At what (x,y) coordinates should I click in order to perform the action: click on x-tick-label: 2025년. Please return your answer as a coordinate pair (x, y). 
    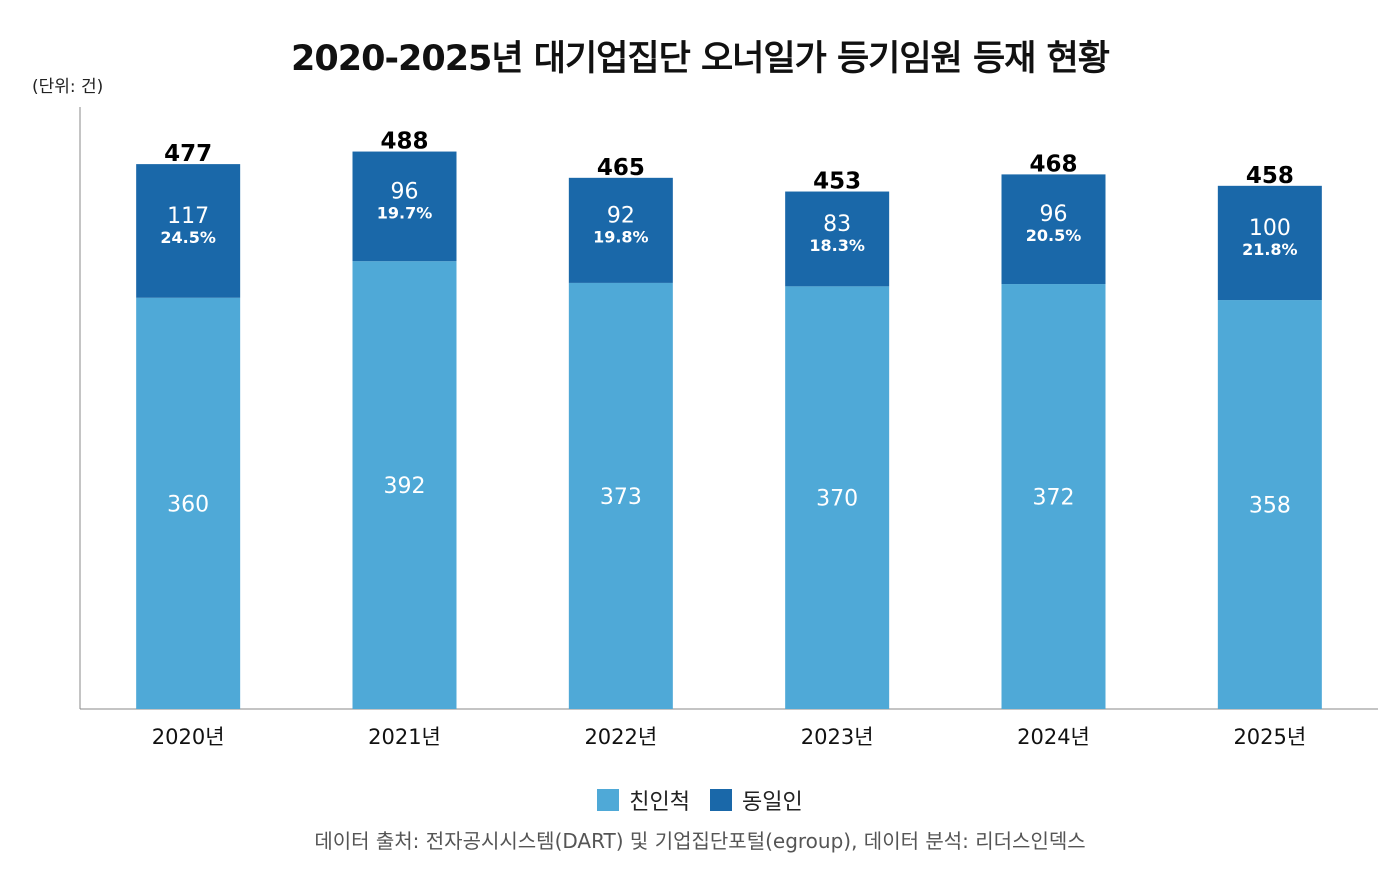
    Looking at the image, I should click on (1269, 737).